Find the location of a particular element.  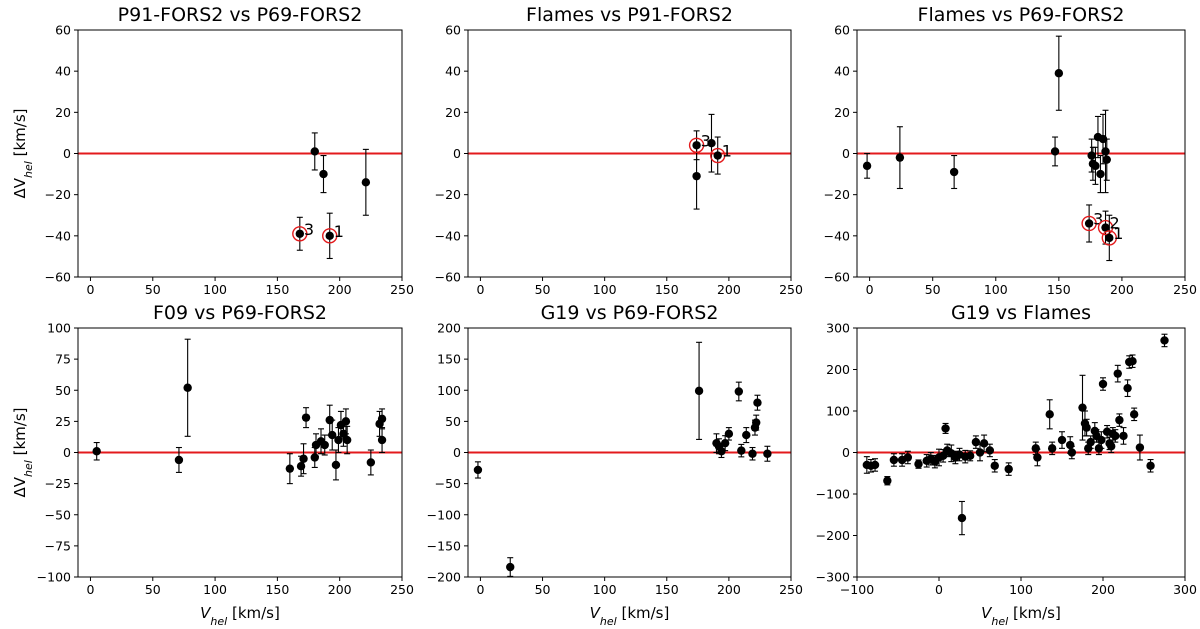

plot-frame is located at coordinates (1021, 153).